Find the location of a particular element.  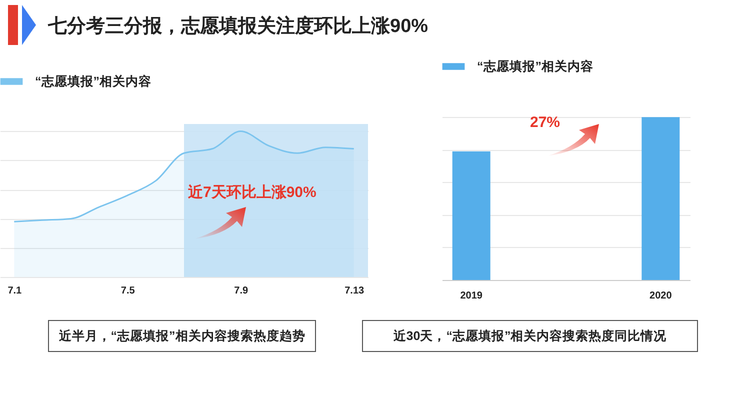

x-tick-label: 2020 is located at coordinates (661, 296).